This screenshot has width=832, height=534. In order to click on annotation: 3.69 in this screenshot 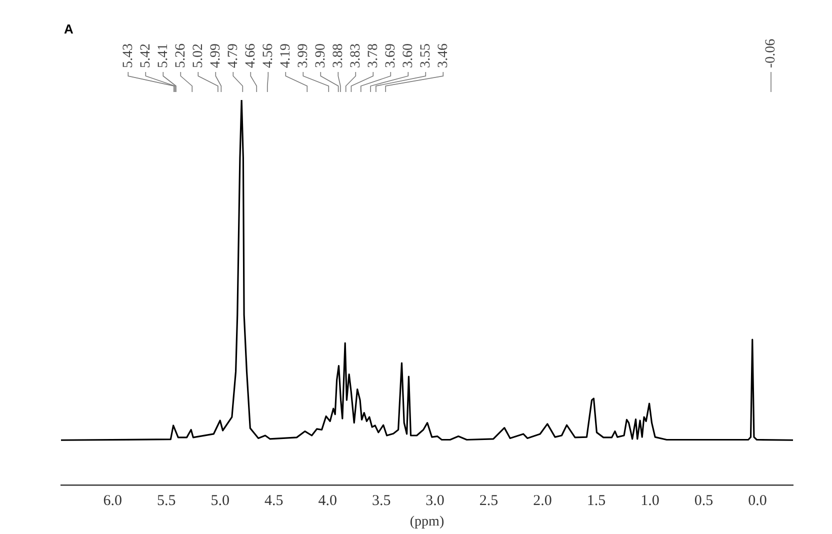, I will do `click(390, 56)`.